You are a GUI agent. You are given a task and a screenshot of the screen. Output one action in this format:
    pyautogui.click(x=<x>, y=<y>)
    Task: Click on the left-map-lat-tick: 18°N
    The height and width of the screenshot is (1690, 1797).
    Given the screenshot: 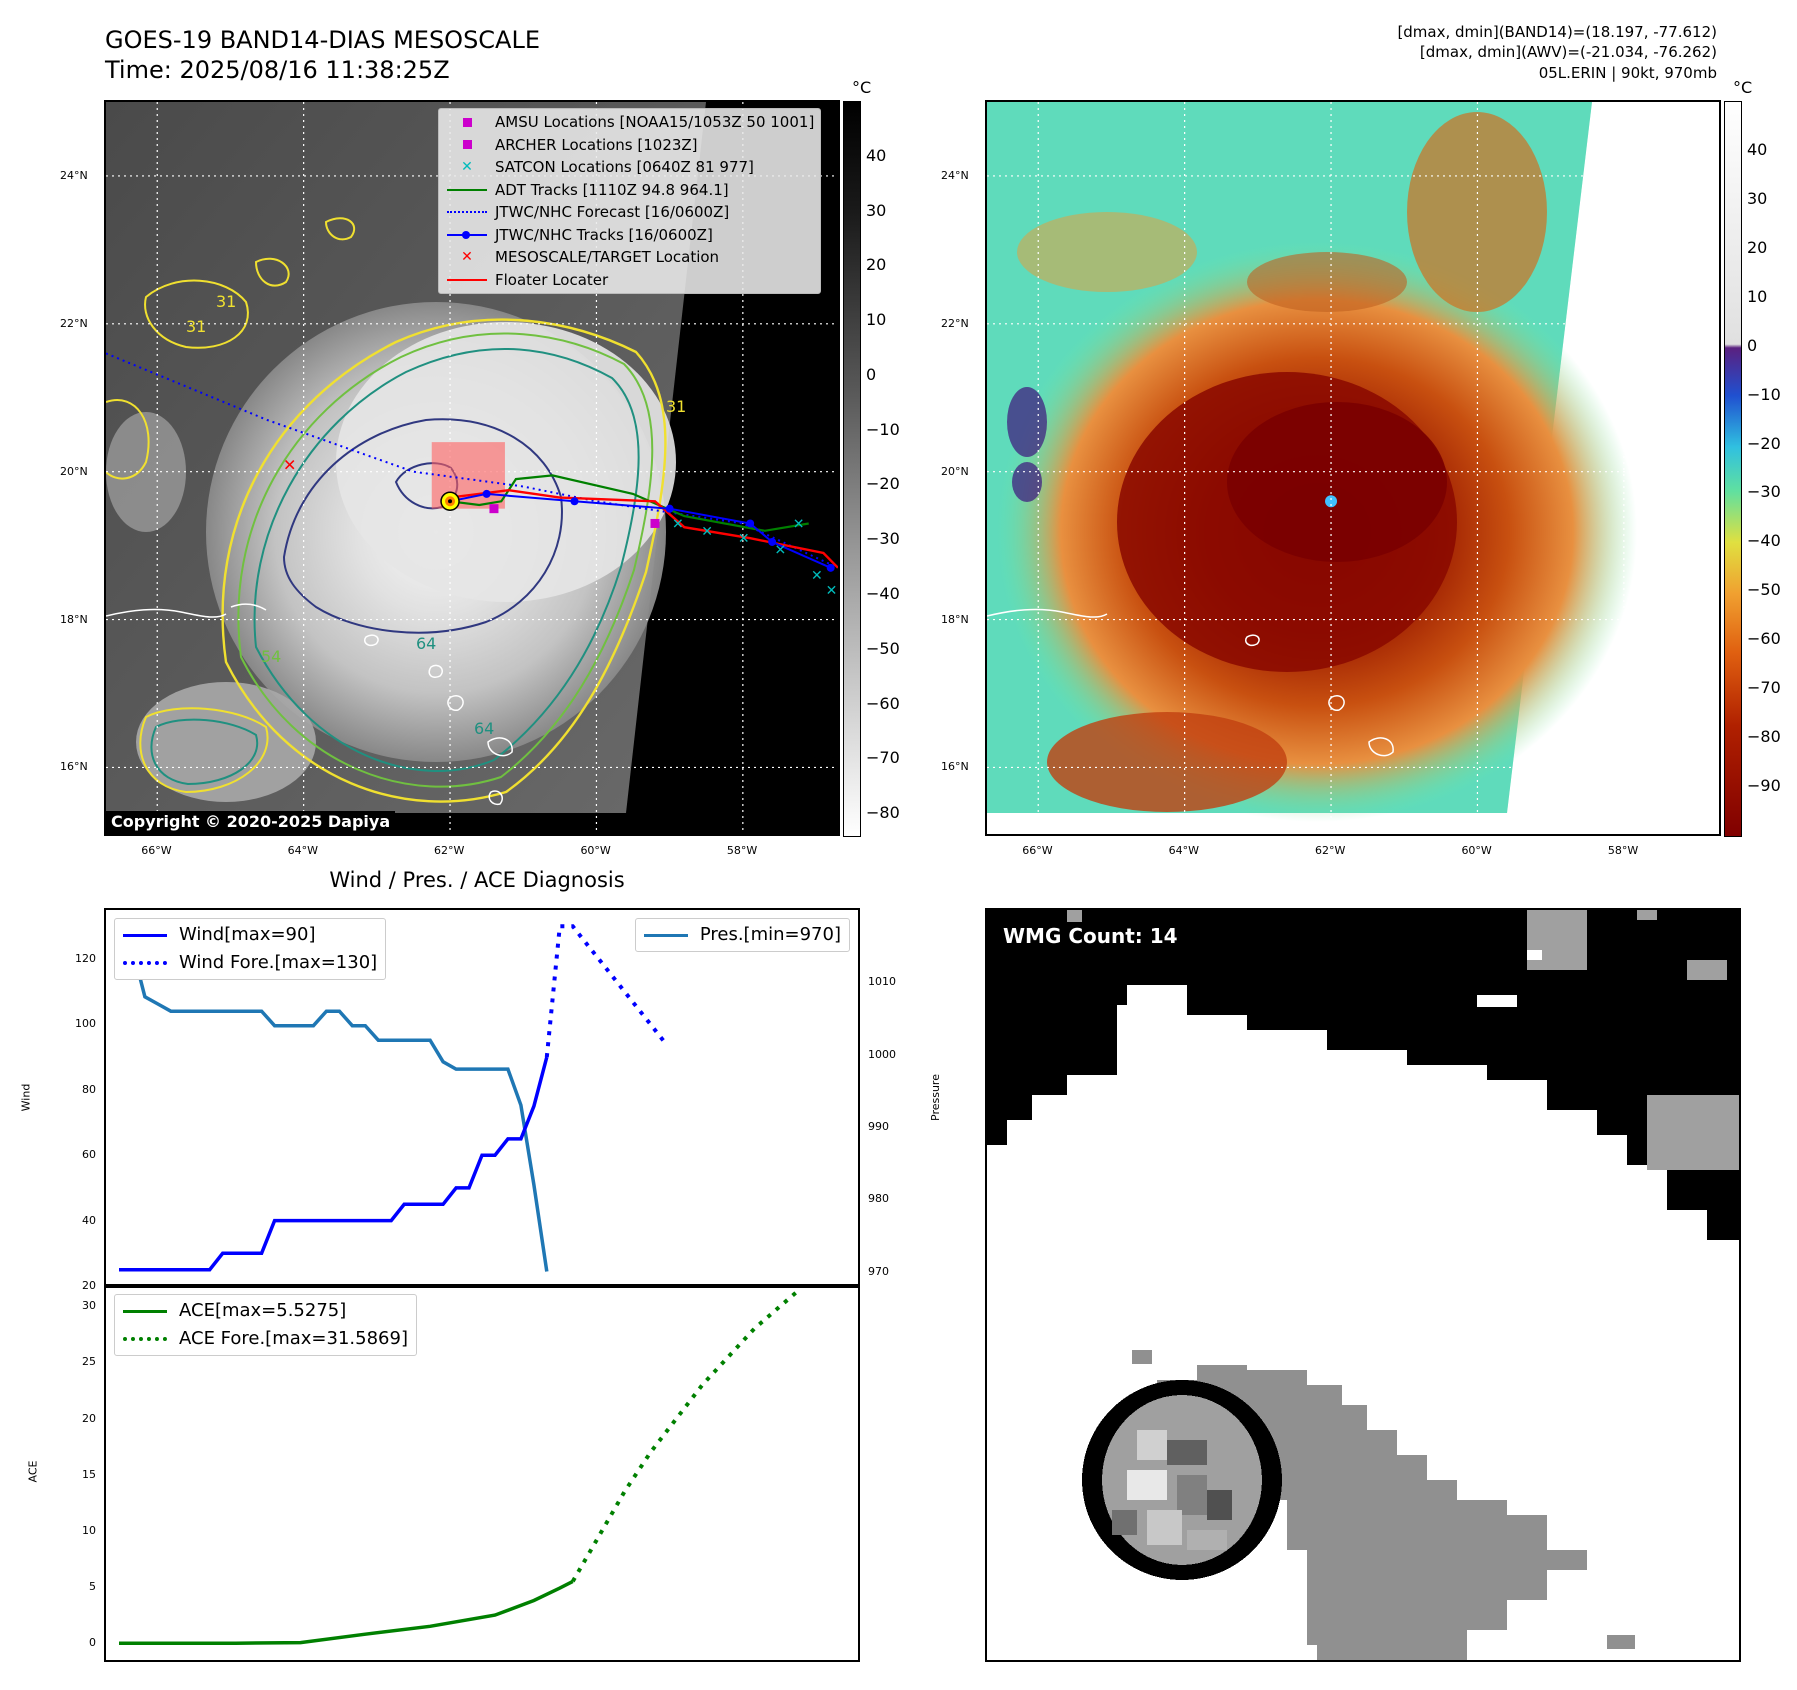 What is the action you would take?
    pyautogui.click(x=74, y=619)
    